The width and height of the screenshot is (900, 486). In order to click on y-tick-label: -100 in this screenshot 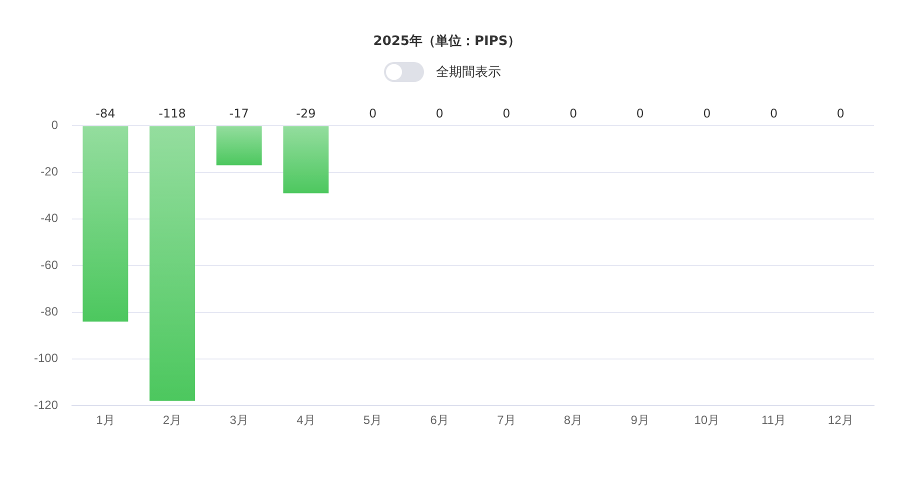, I will do `click(46, 358)`.